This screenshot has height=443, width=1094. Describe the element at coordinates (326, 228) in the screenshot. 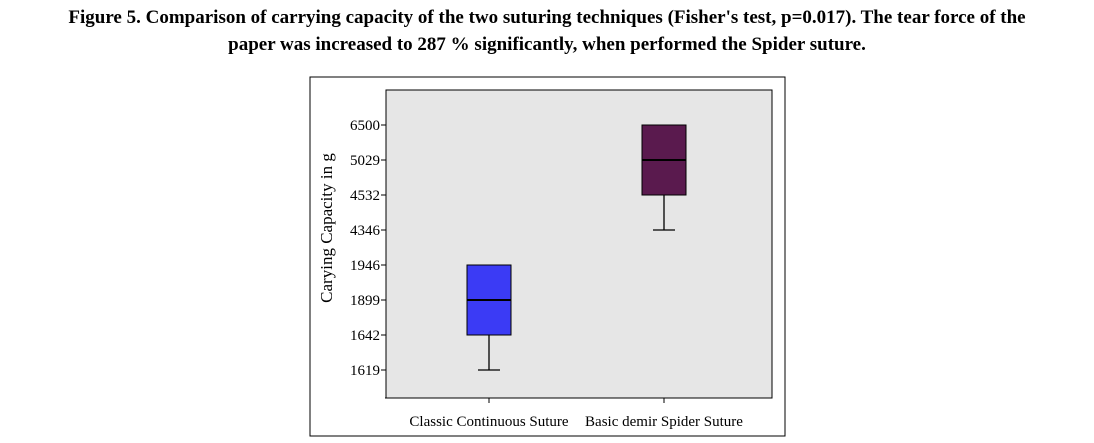

I see `y-axis-label: Carying Capacity in g` at that location.